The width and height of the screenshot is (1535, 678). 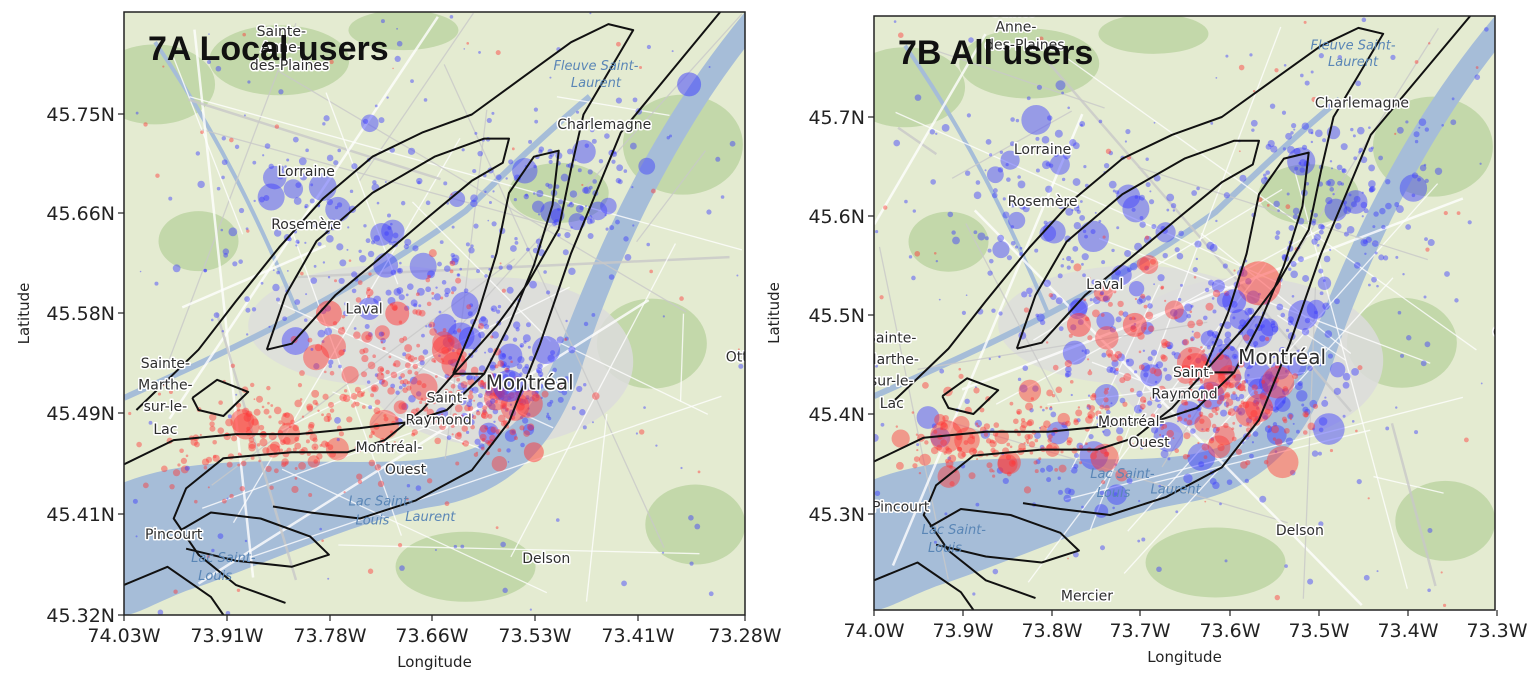 I want to click on forest-area, so click(x=948, y=241).